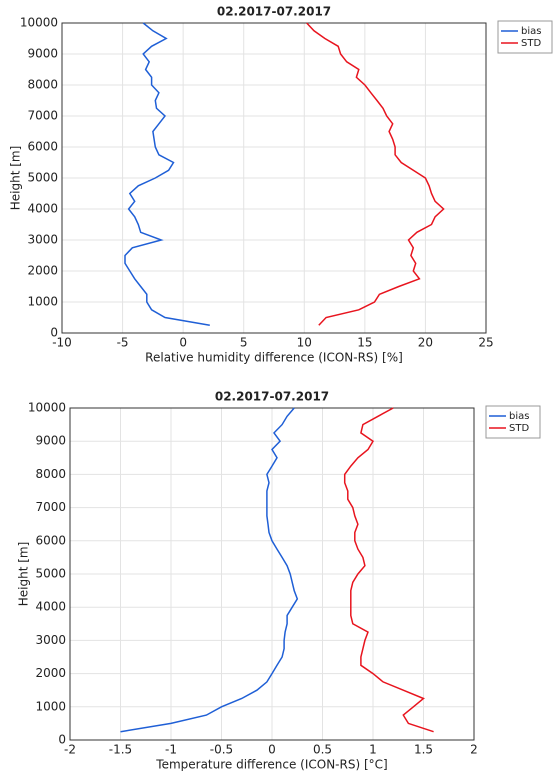 This screenshot has height=780, width=555. What do you see at coordinates (364, 343) in the screenshot?
I see `x-tick-label: 15` at bounding box center [364, 343].